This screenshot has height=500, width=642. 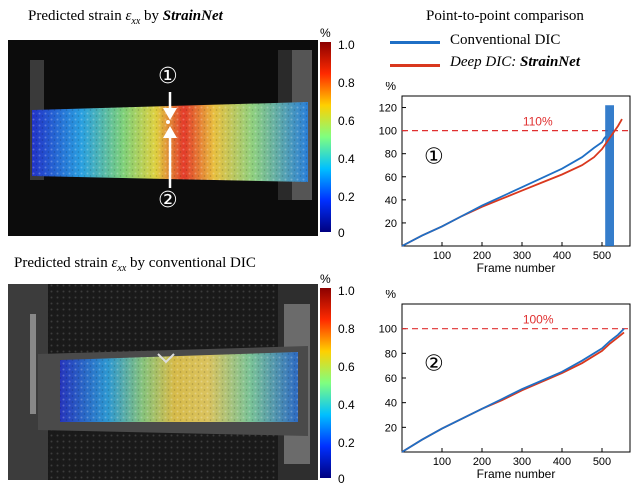 I want to click on legend: Conventional DIC Deep DIC: StrainNet, so click(x=515, y=56).